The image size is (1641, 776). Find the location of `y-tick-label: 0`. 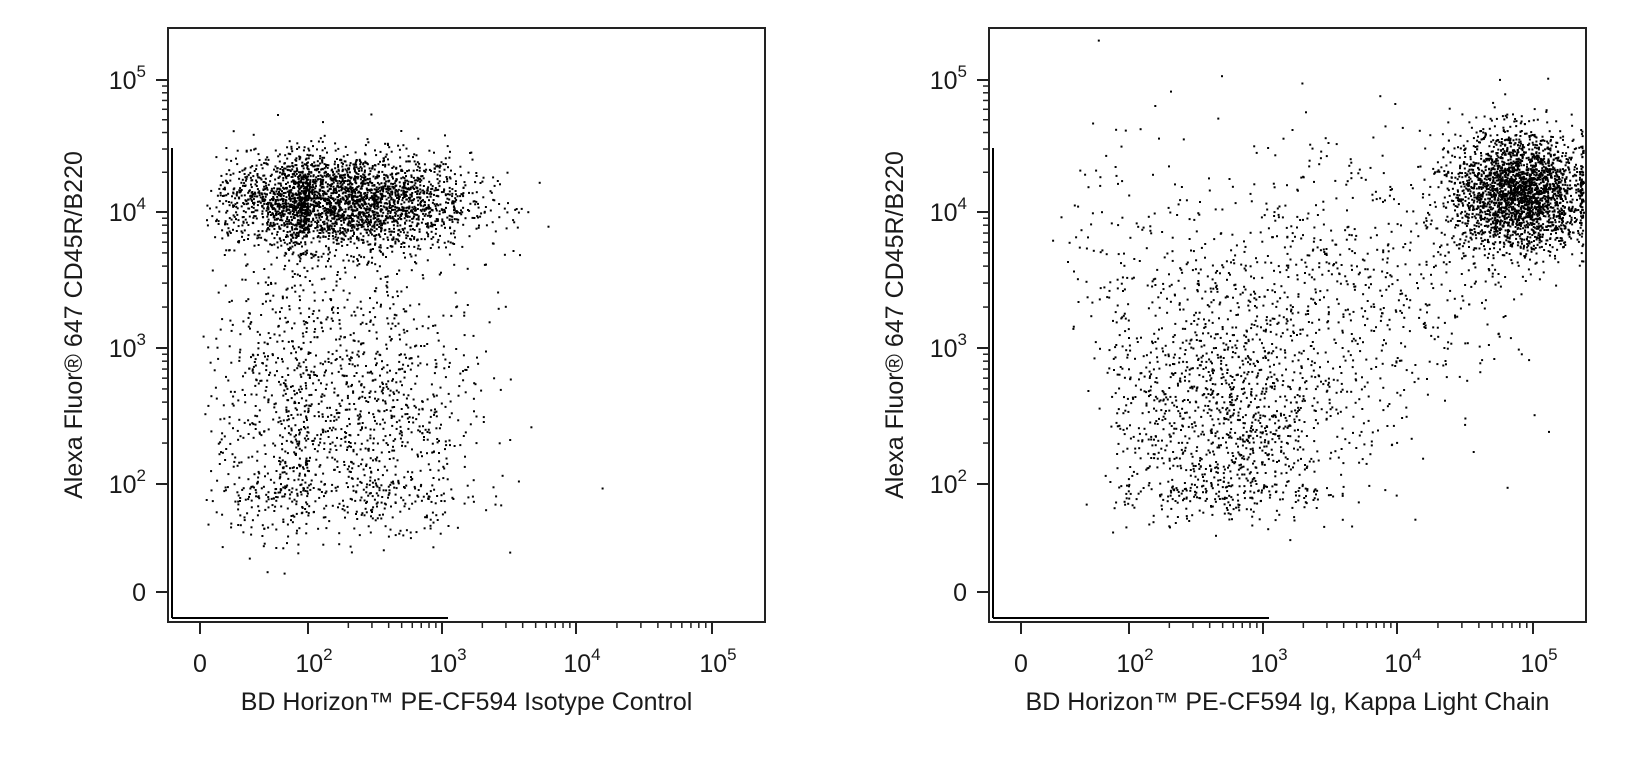

y-tick-label: 0 is located at coordinates (139, 593).